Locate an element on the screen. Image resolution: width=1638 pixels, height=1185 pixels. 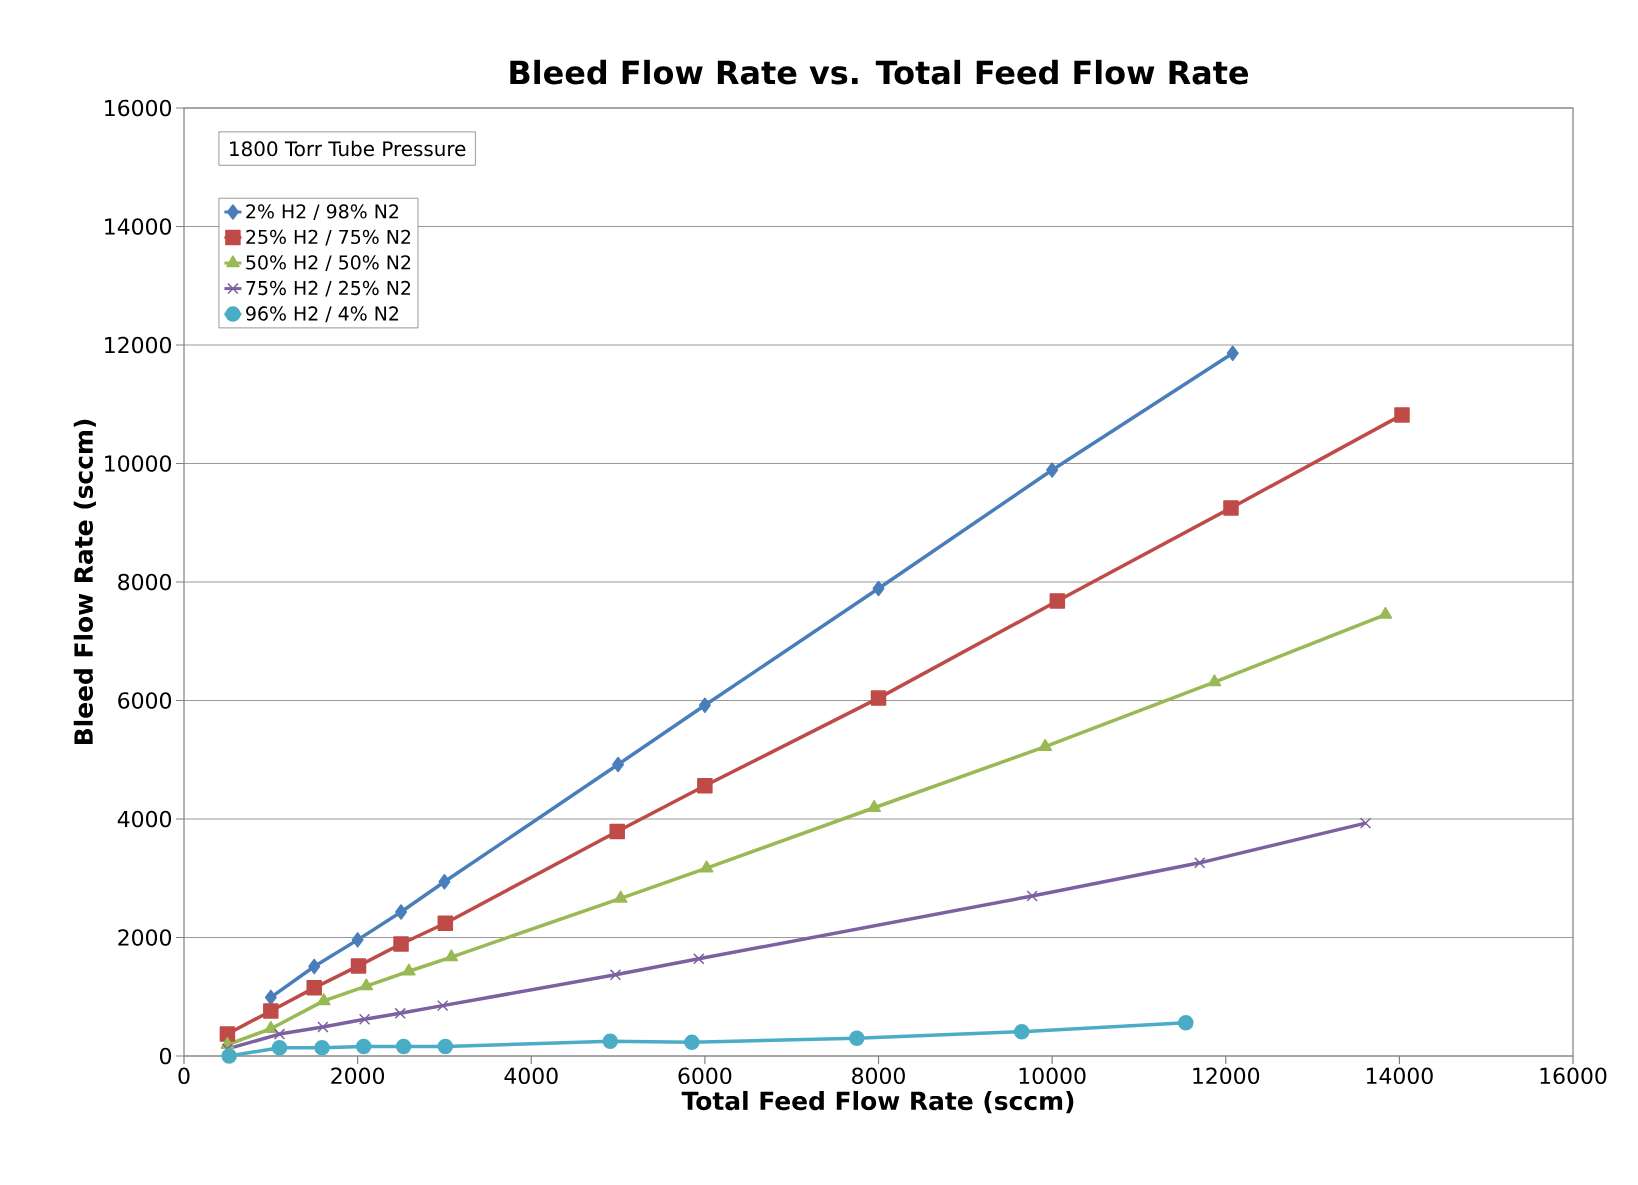
chart-title: Bleed Flow Rate vs. Total Feed Flow Rate is located at coordinates (879, 72).